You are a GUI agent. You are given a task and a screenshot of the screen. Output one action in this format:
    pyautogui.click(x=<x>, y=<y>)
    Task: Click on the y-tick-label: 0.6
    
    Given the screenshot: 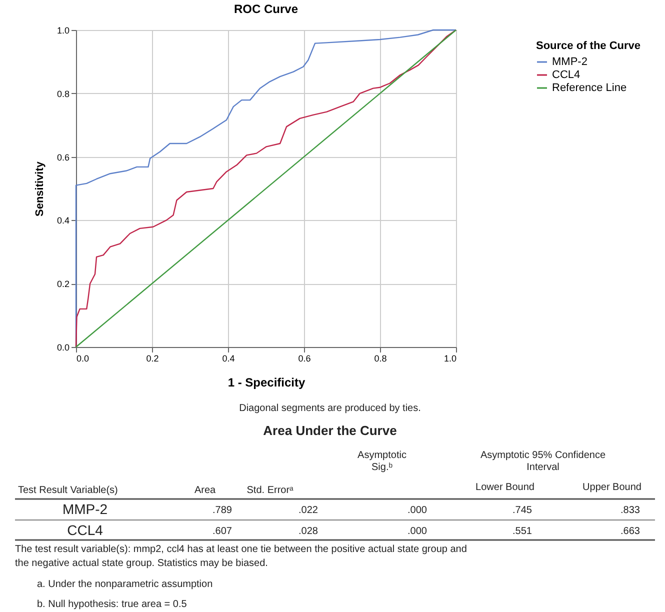 What is the action you would take?
    pyautogui.click(x=63, y=157)
    